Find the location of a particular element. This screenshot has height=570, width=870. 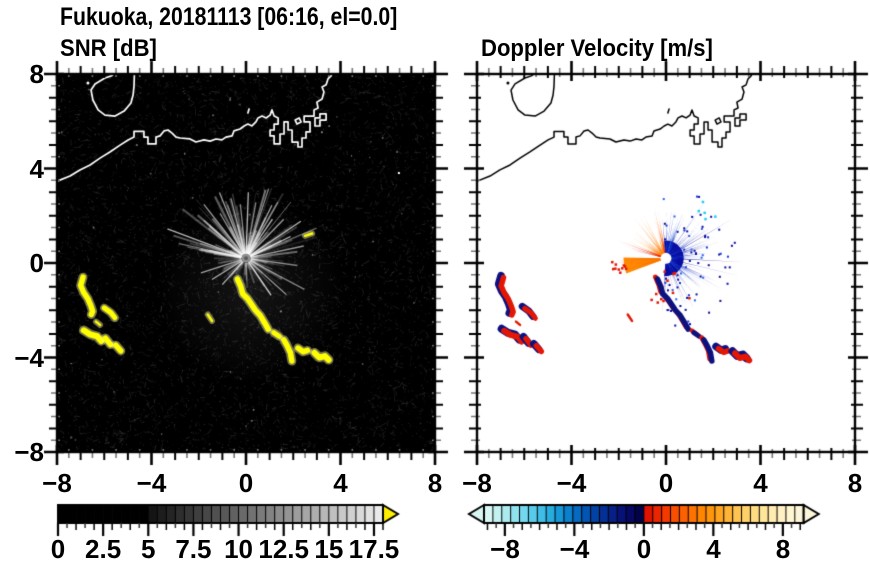

snr-colorbar-label: 12.5 is located at coordinates (283, 549).